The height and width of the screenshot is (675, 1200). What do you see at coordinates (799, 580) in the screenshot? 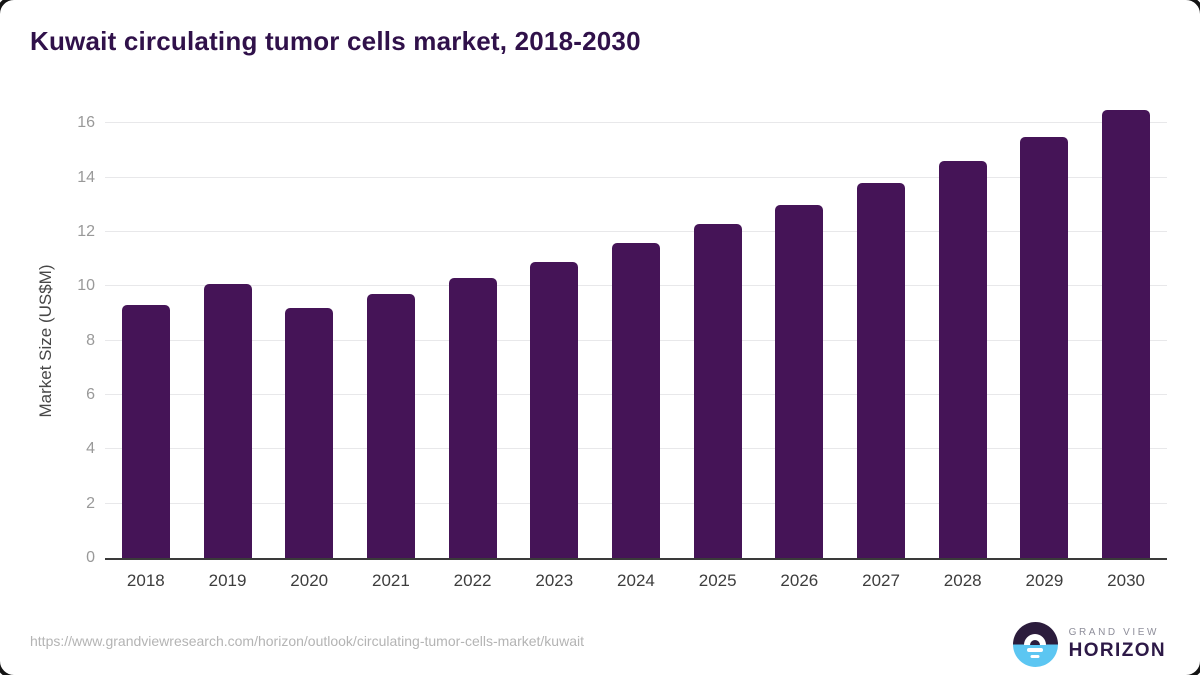
I see `x-tick-label-2026: 2026` at bounding box center [799, 580].